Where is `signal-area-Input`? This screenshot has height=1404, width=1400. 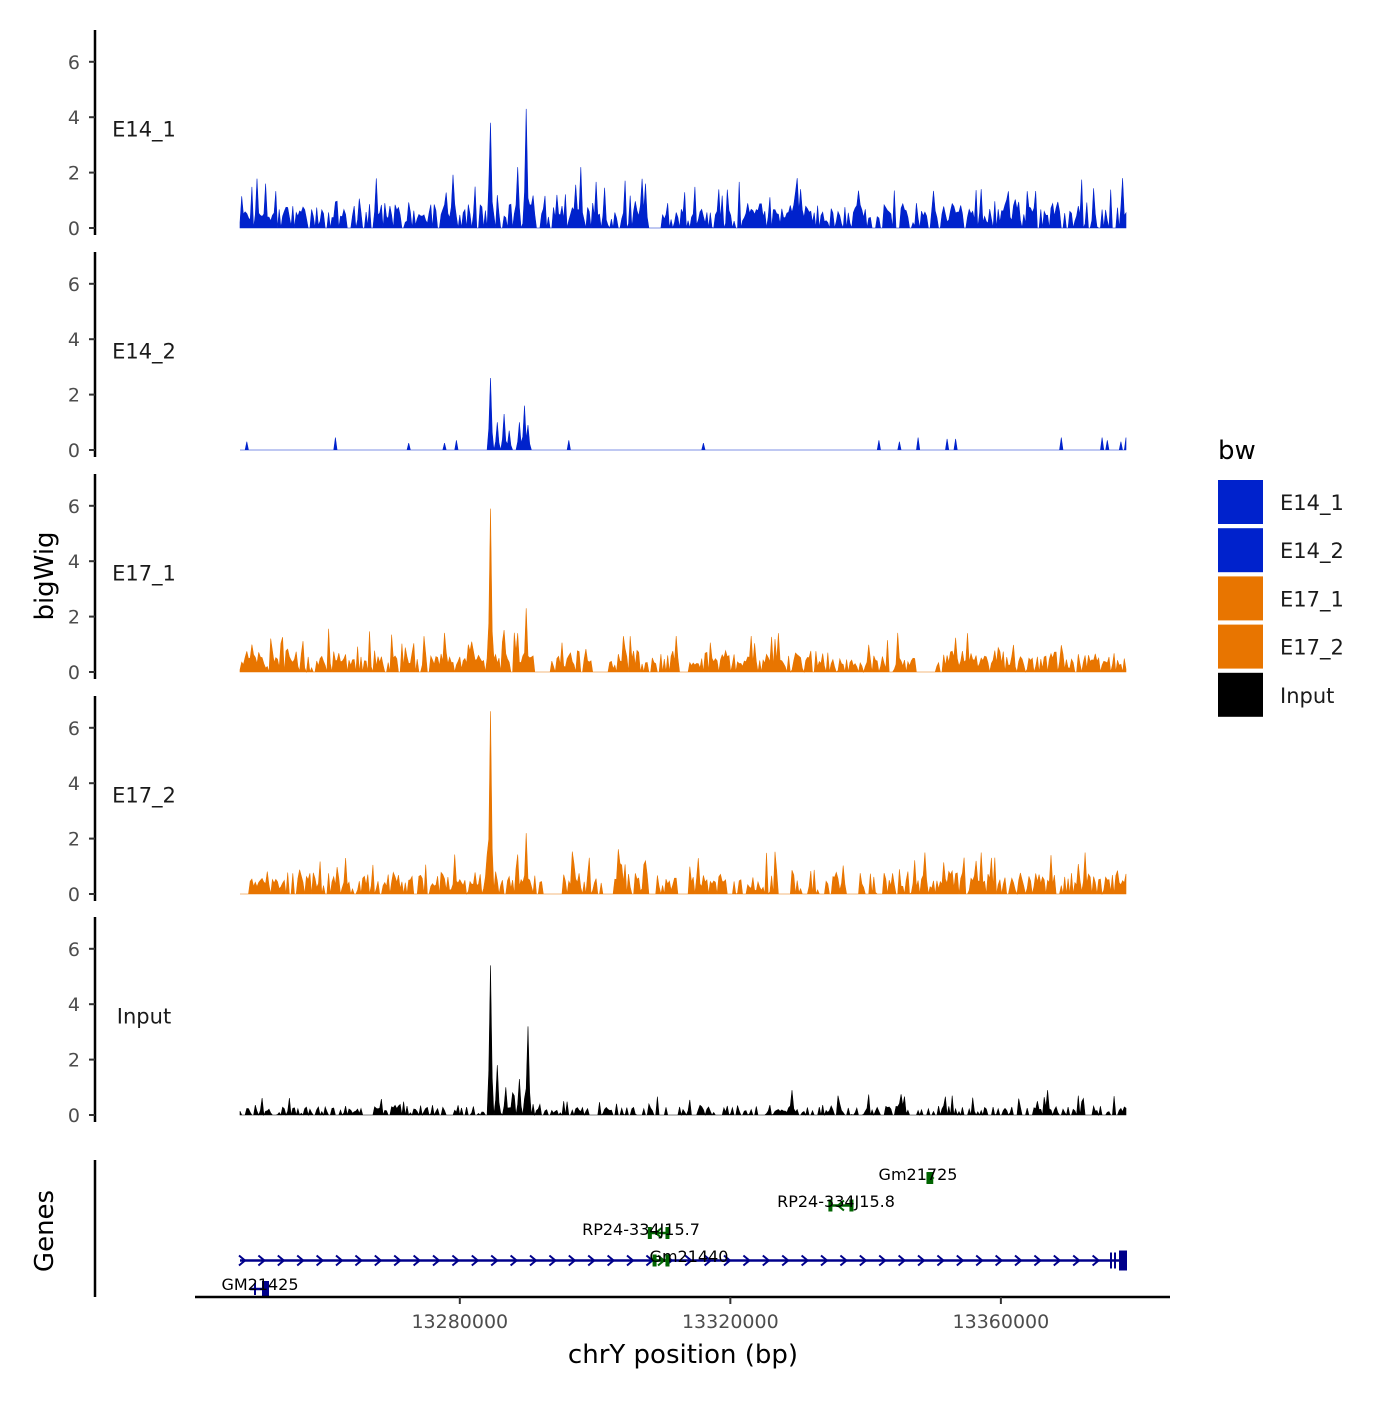
signal-area-Input is located at coordinates (683, 1041).